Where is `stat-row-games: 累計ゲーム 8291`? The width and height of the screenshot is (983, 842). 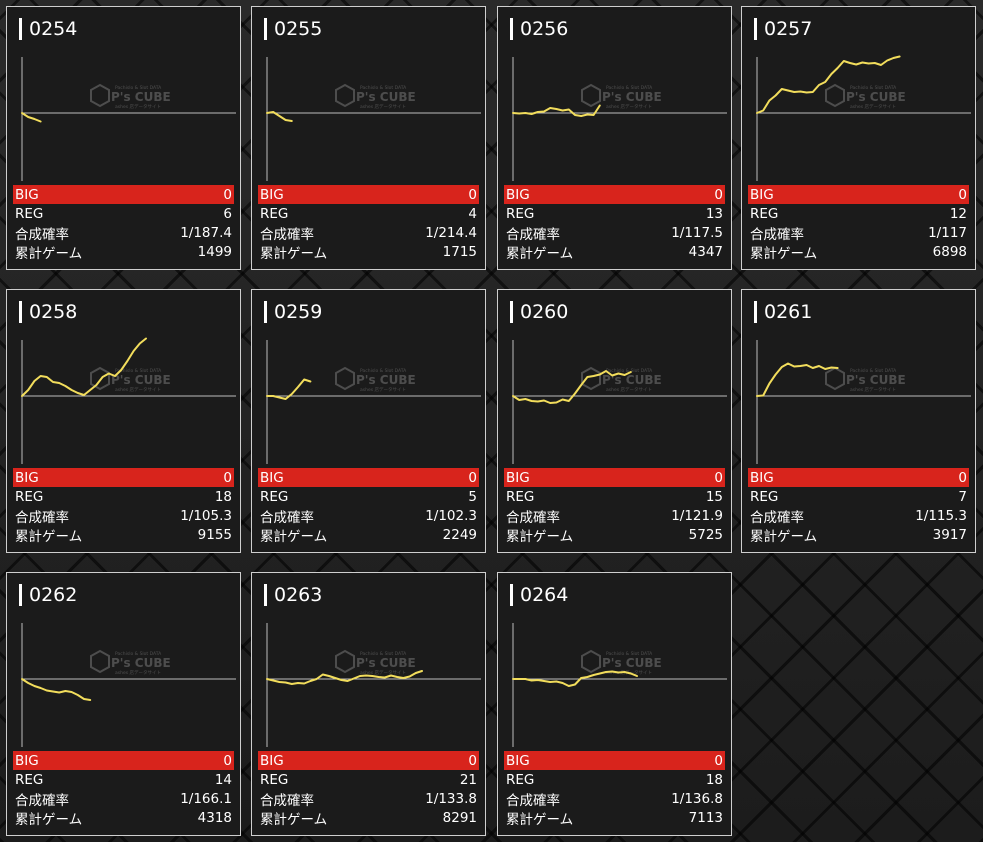
stat-row-games: 累計ゲーム 8291 is located at coordinates (368, 818).